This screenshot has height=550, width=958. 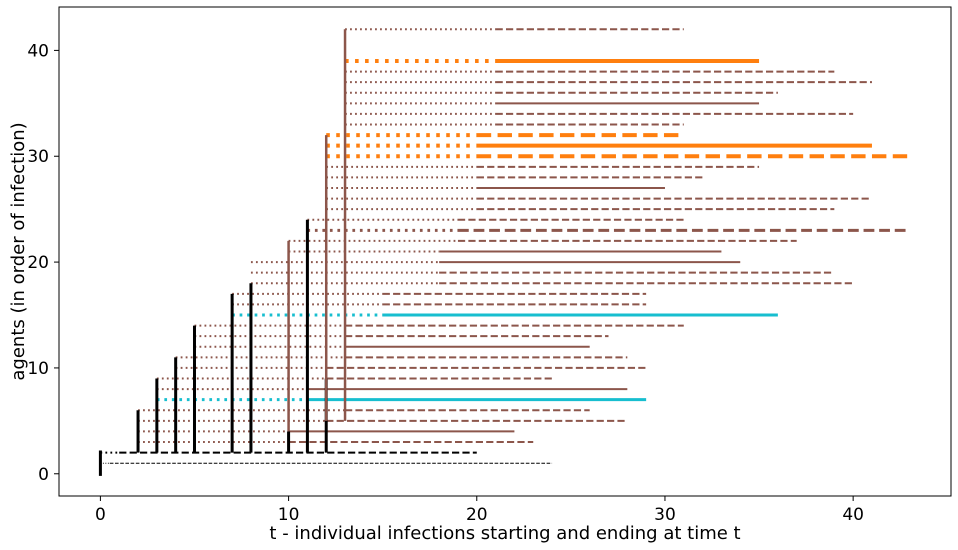 What do you see at coordinates (18, 251) in the screenshot?
I see `y-axis-label: agents (in order of infection)` at bounding box center [18, 251].